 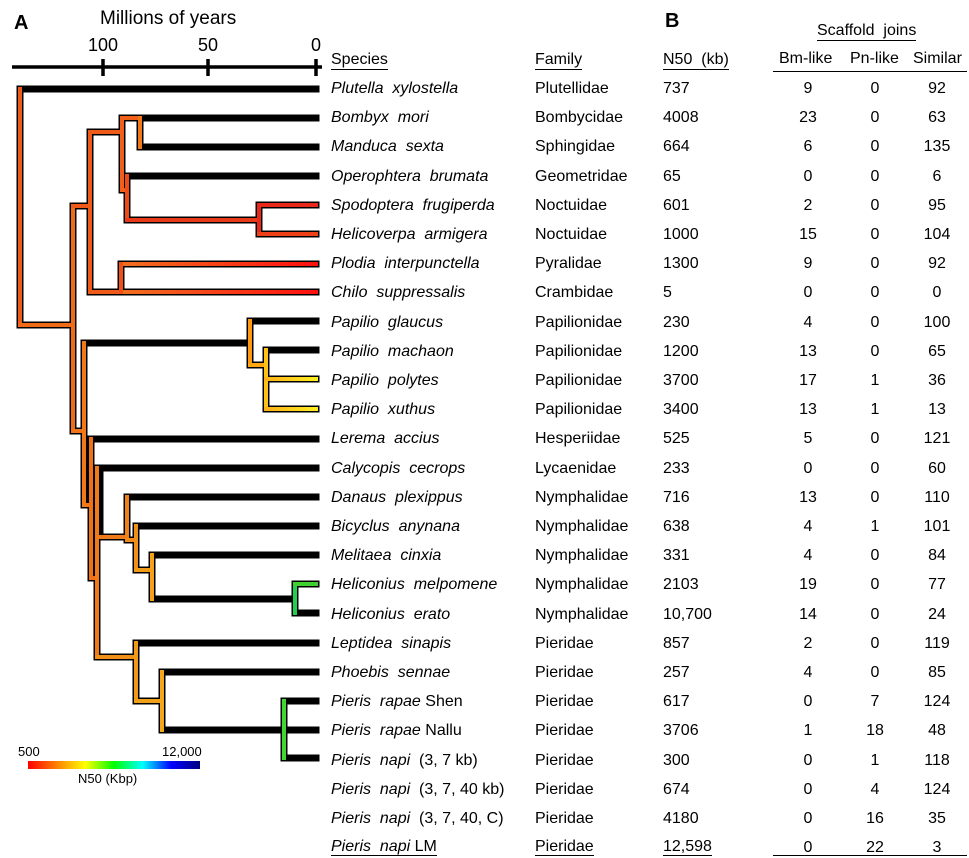 I want to click on n50-cell: 638, so click(x=676, y=526).